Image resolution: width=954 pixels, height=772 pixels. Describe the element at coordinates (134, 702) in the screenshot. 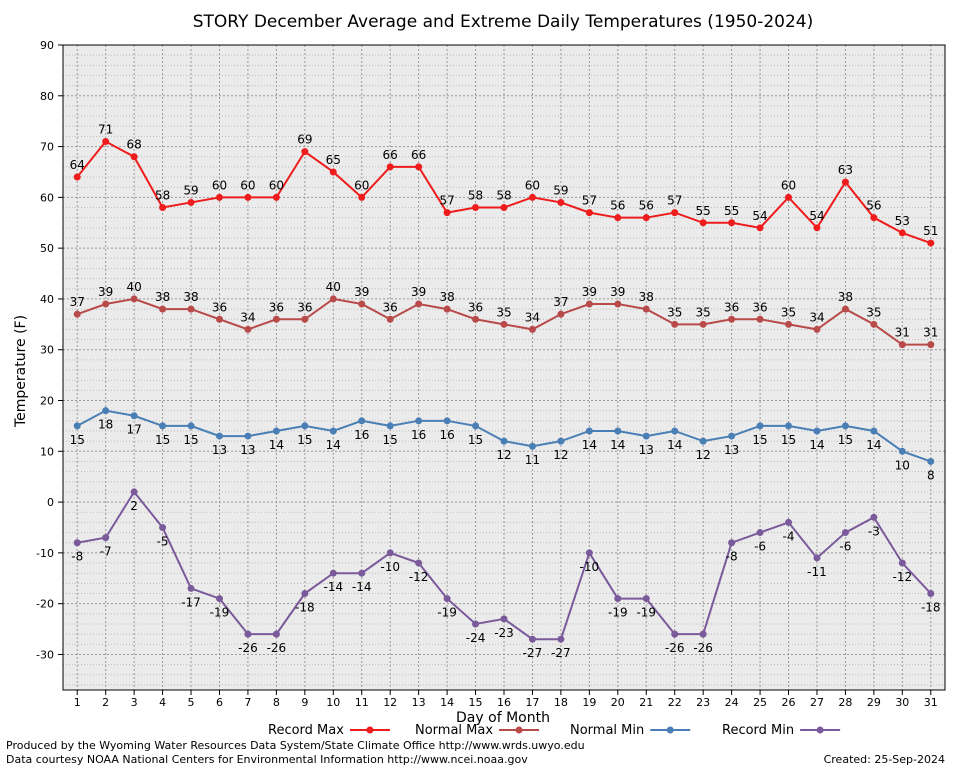

I see `x-tick-label: 3` at that location.